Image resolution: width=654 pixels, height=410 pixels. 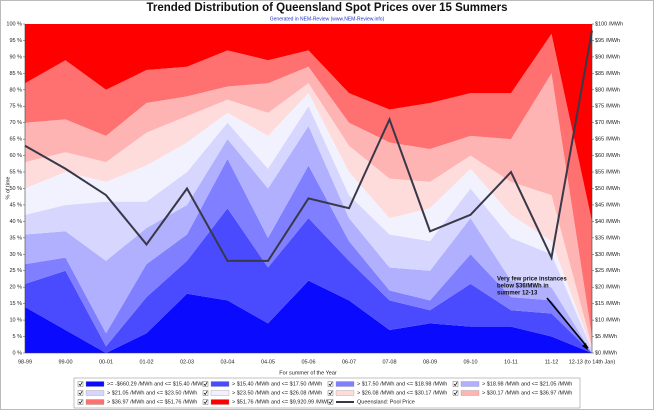 What do you see at coordinates (18, 353) in the screenshot?
I see `y-tick-label: 0 %` at bounding box center [18, 353].